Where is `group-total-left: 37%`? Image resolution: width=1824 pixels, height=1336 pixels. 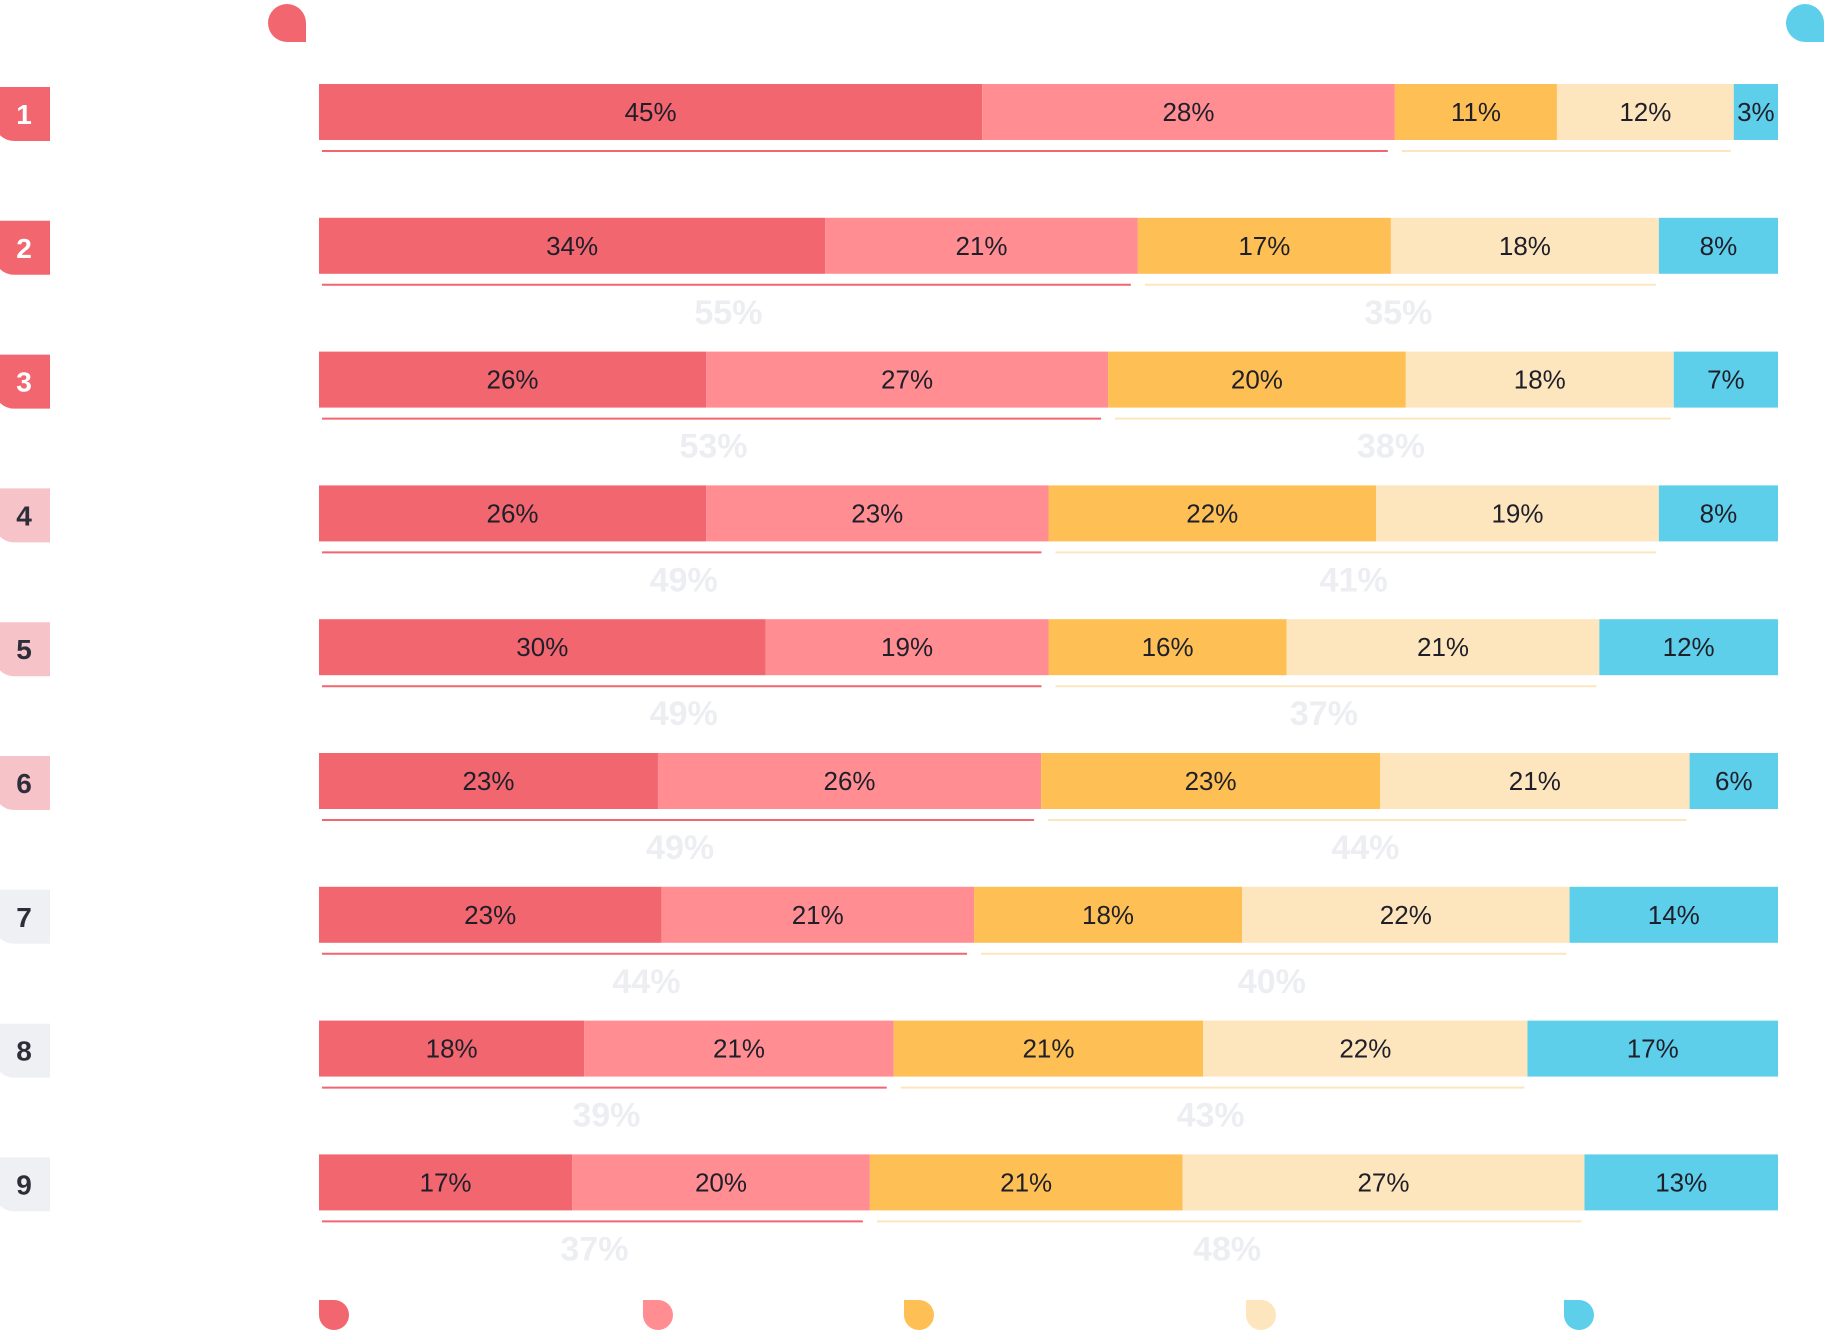
group-total-left: 37% is located at coordinates (594, 1249).